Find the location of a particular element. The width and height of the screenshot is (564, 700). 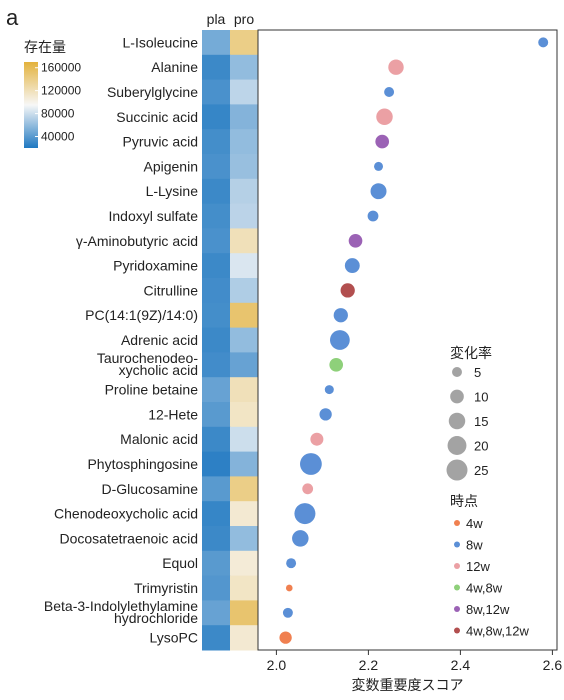

x-axis-title: 変数重要度スコア is located at coordinates (408, 685).